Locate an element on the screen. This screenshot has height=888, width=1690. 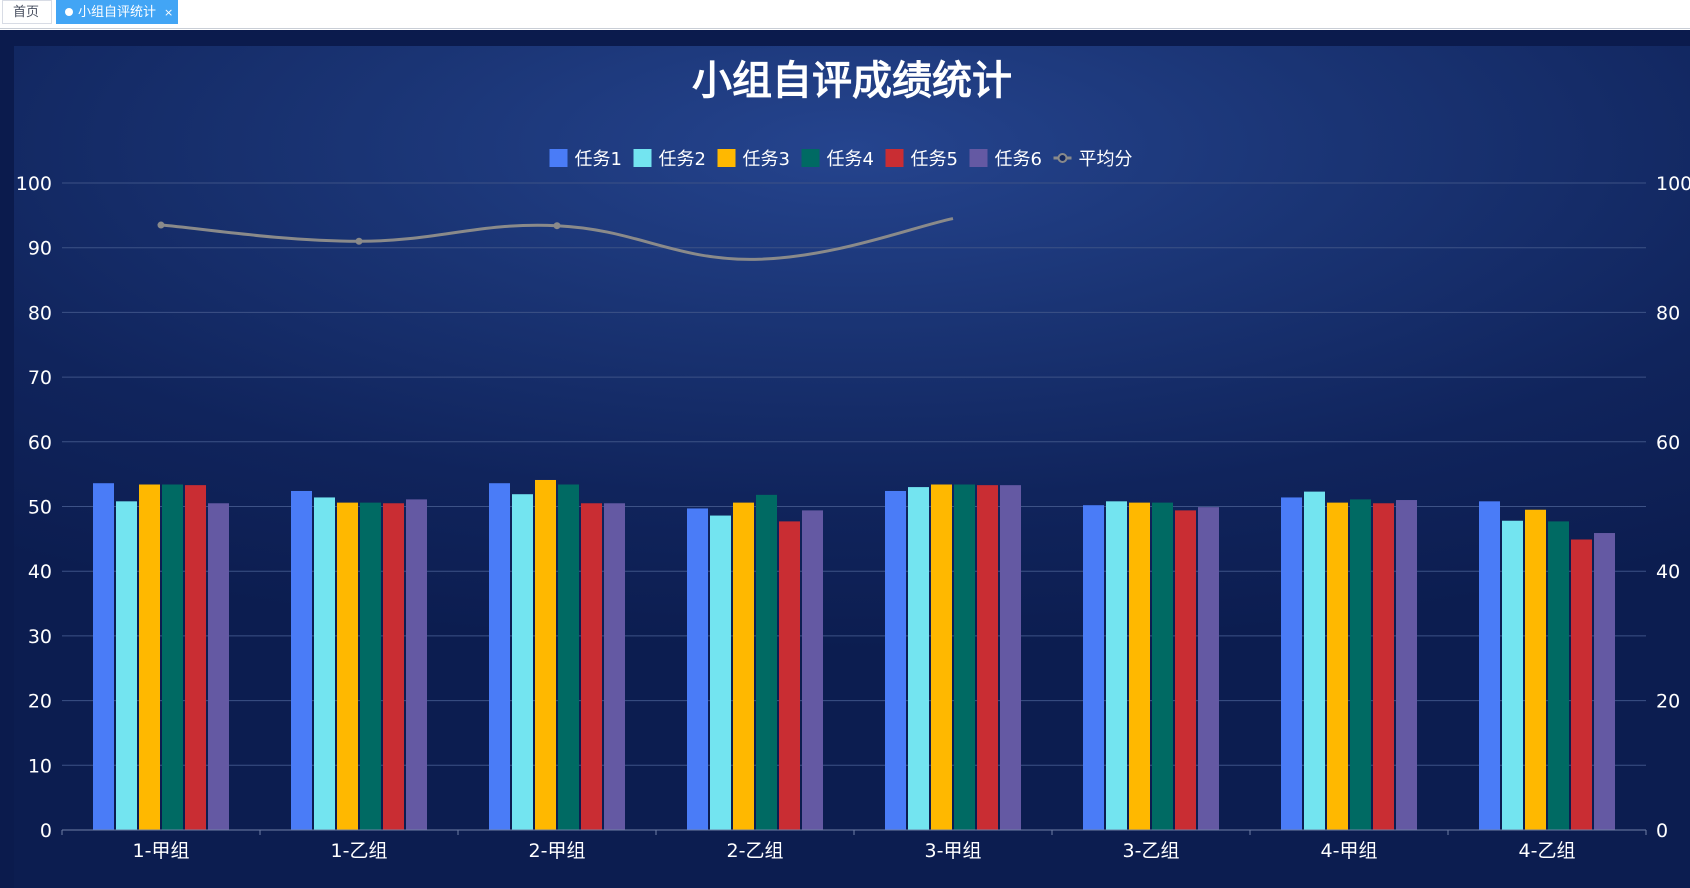
y-left-tick-label: 80 is located at coordinates (40, 313).